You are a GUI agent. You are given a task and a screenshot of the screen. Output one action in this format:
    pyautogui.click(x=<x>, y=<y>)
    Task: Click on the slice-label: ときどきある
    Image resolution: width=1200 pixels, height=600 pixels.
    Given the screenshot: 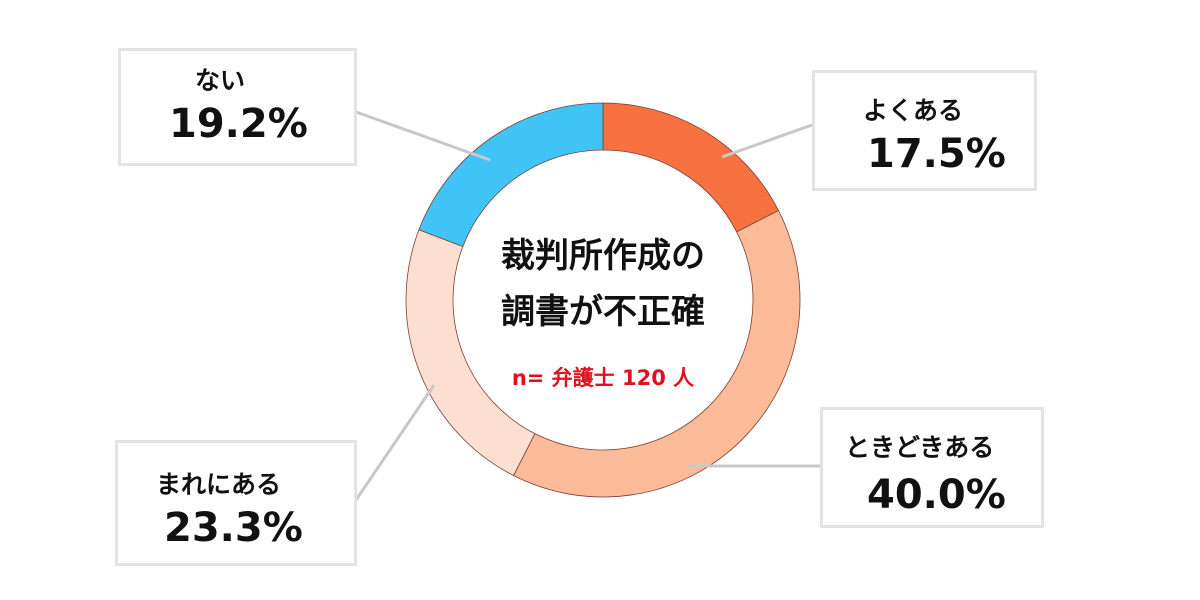 What is the action you would take?
    pyautogui.click(x=920, y=447)
    